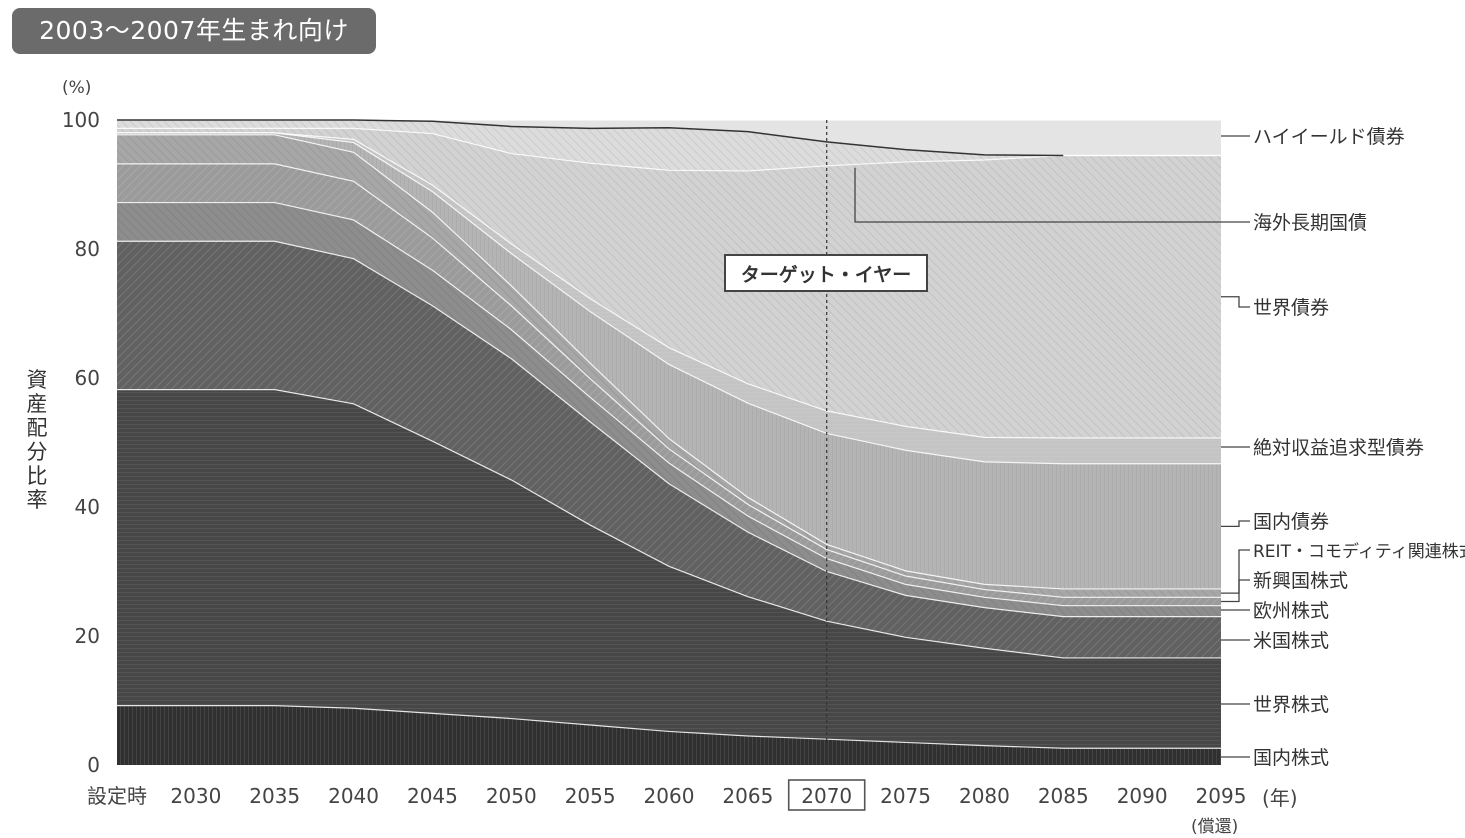  I want to click on x-tick-label: 2035, so click(274, 796).